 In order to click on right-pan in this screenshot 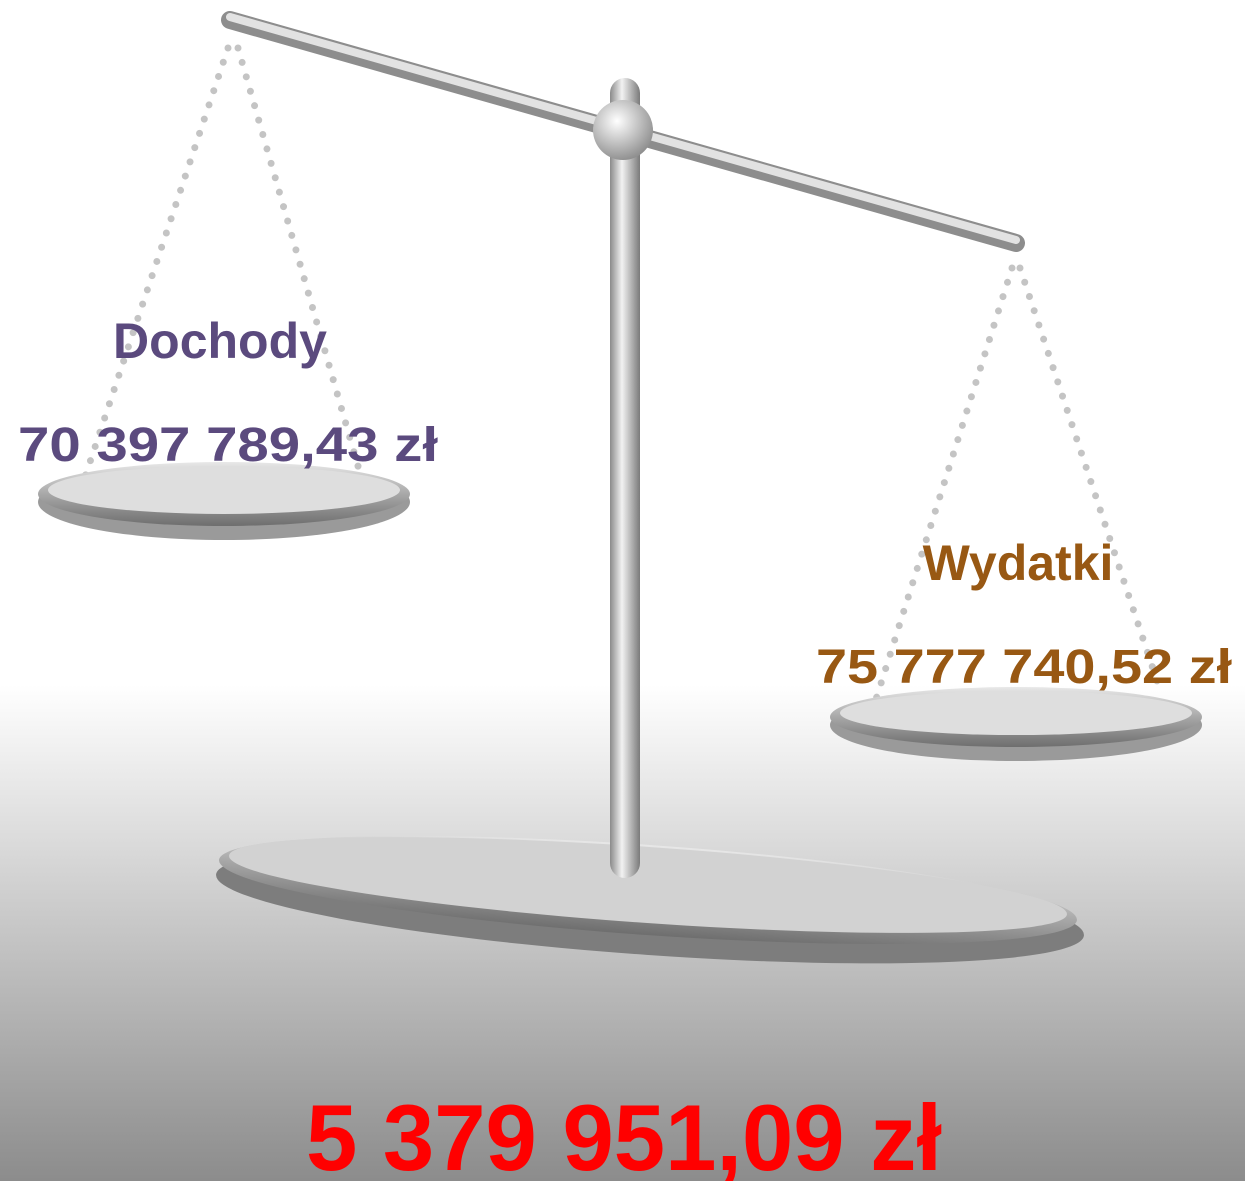, I will do `click(1016, 724)`.